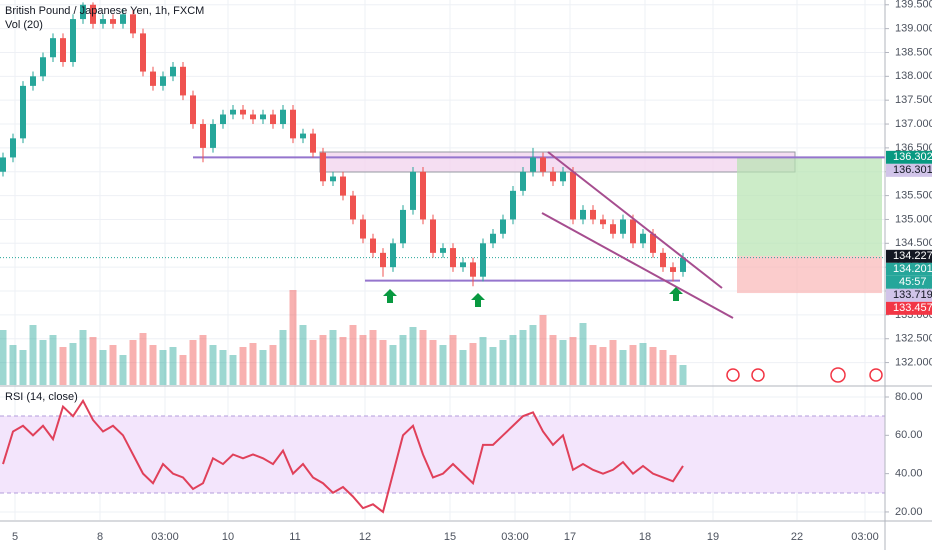 This screenshot has height=550, width=932. I want to click on price-tag-label: 133.719, so click(912, 295).